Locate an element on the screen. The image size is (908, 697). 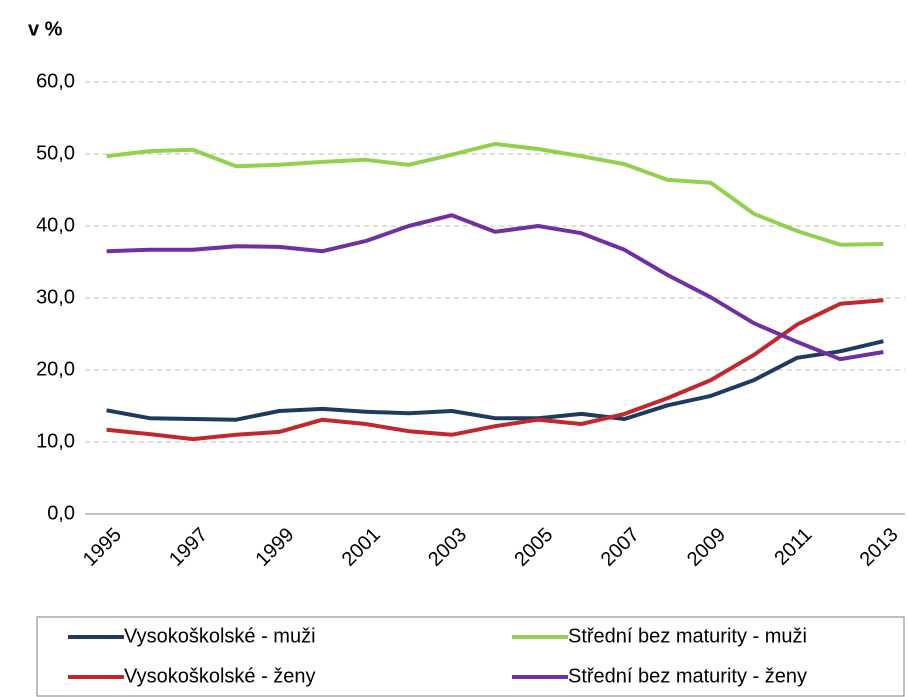
y-tick-label: 20,0 is located at coordinates (55, 369).